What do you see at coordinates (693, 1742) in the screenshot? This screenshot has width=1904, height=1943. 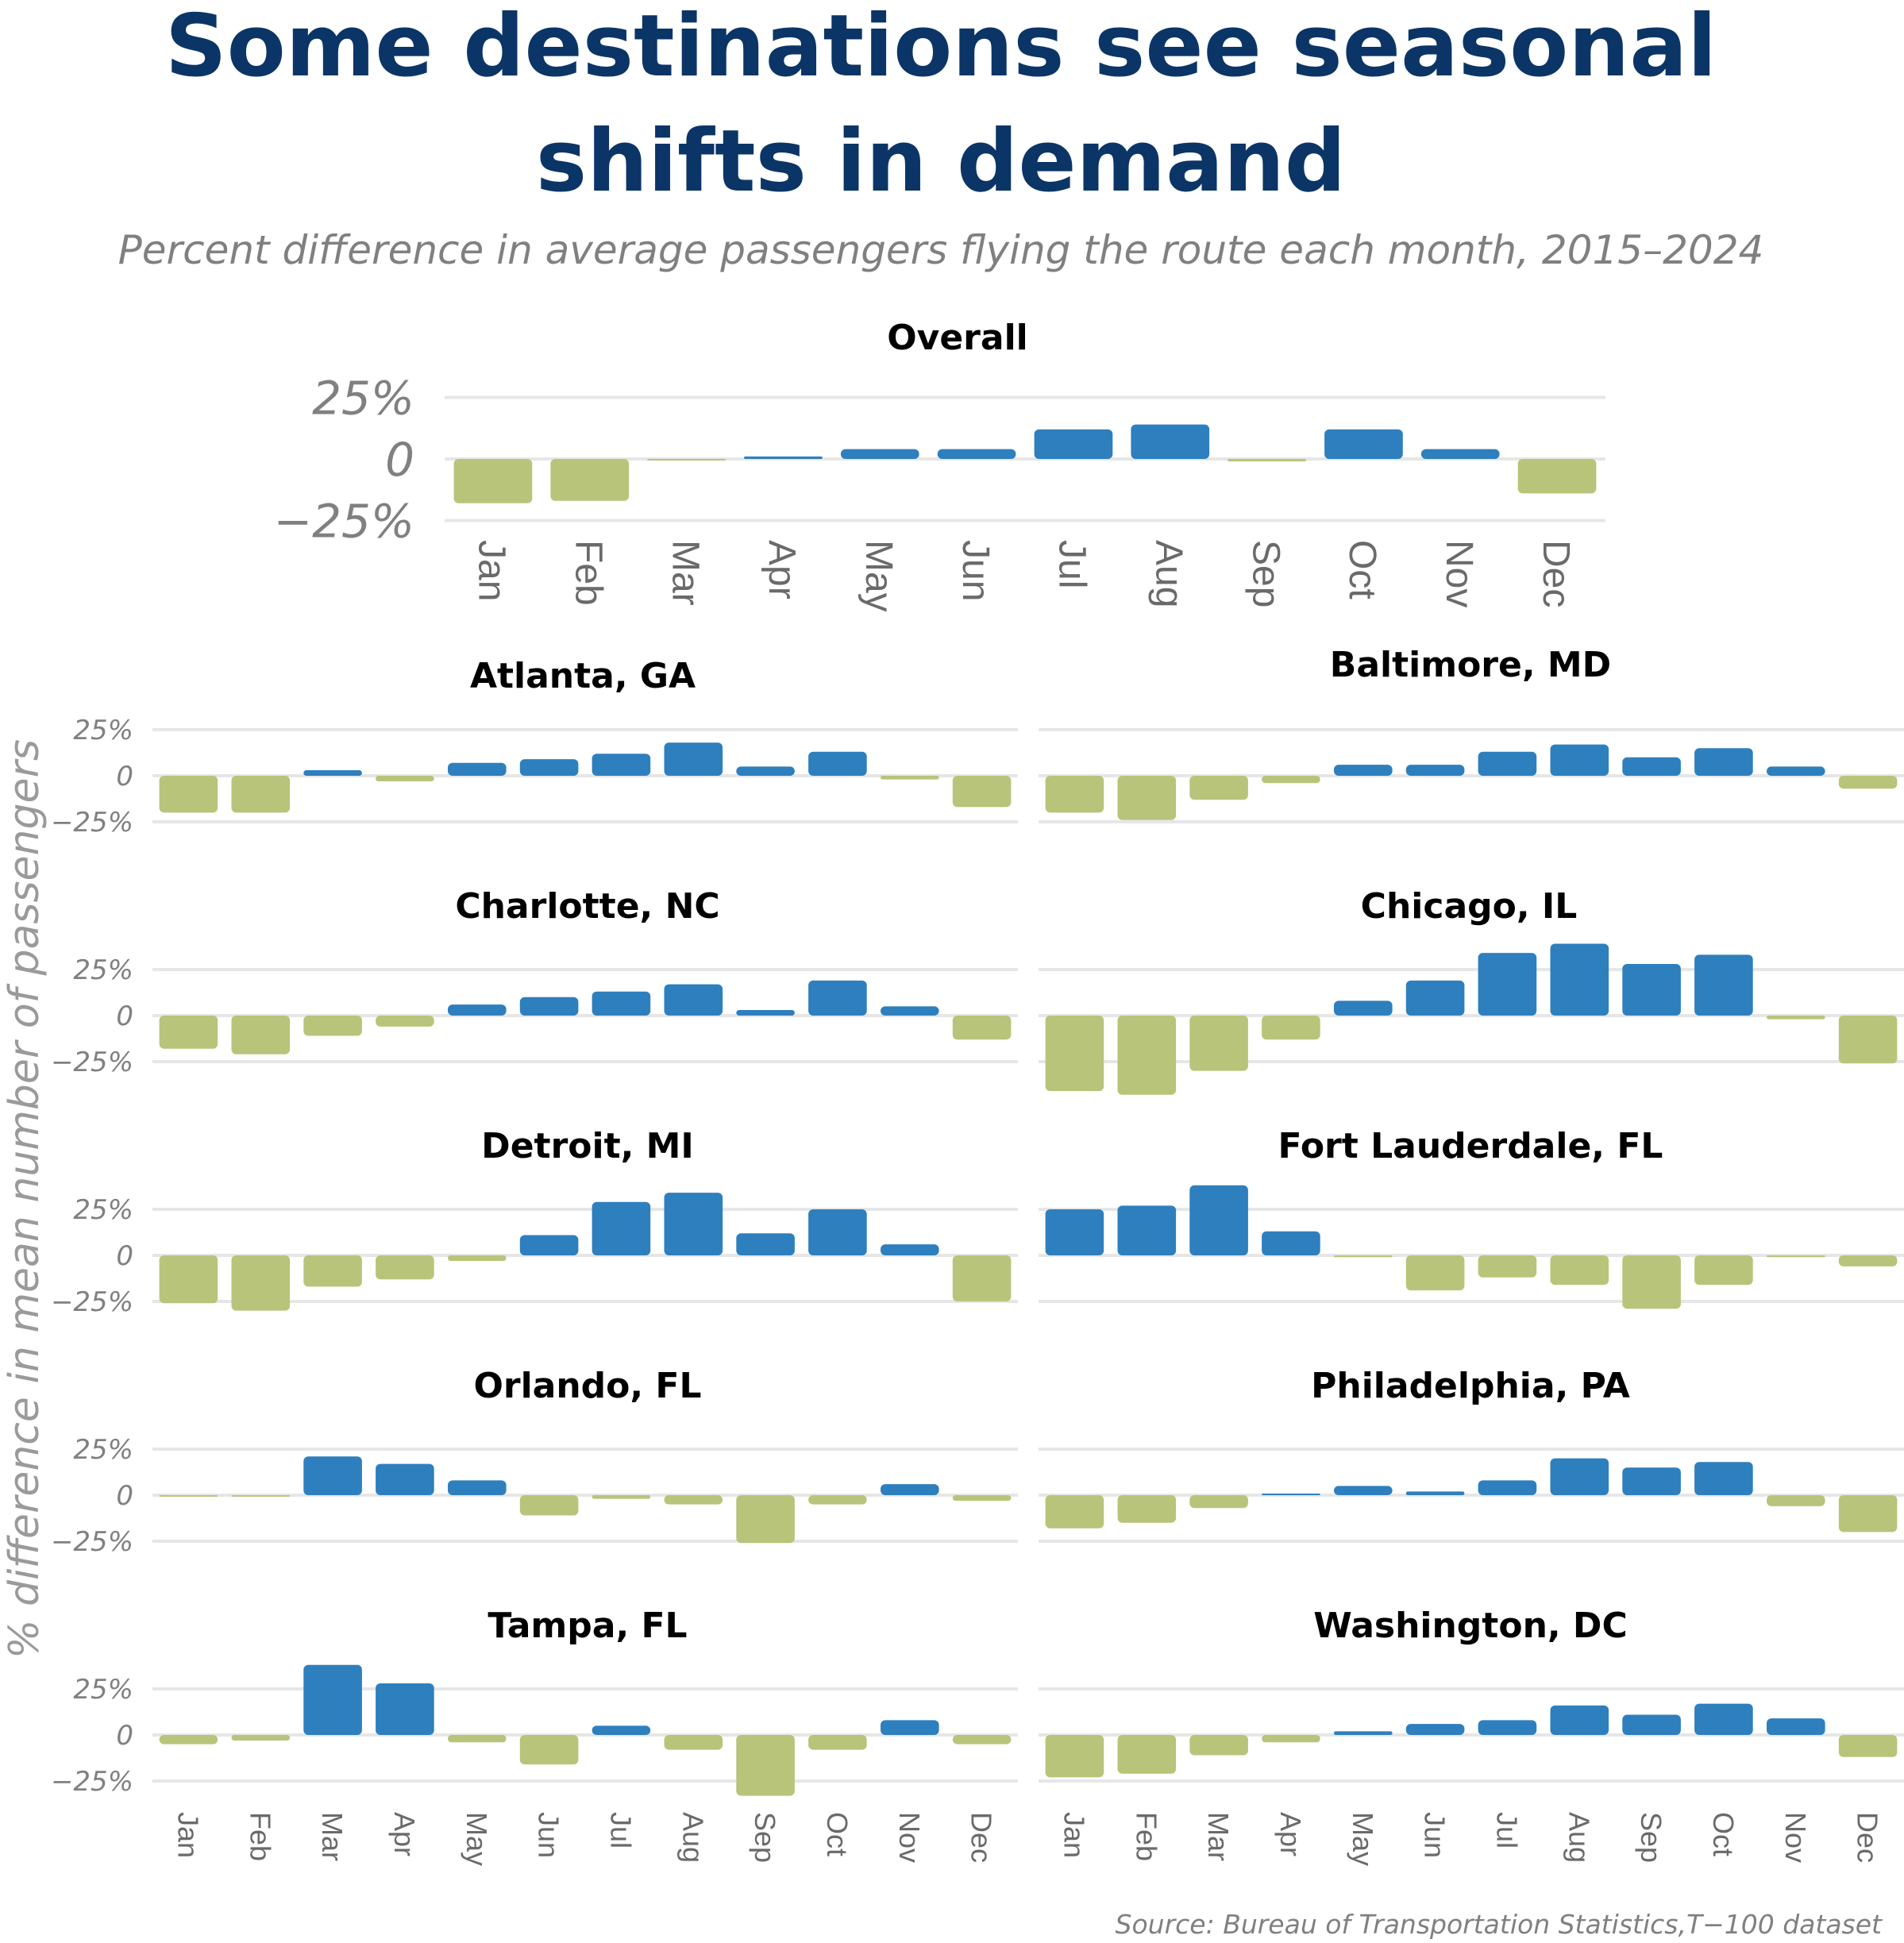 I see `bar-tampa-fl-aug` at bounding box center [693, 1742].